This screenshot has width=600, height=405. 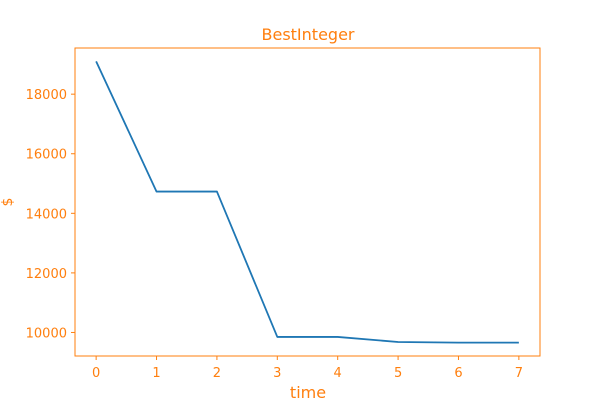 I want to click on y-tick-label: 16000, so click(x=46, y=155).